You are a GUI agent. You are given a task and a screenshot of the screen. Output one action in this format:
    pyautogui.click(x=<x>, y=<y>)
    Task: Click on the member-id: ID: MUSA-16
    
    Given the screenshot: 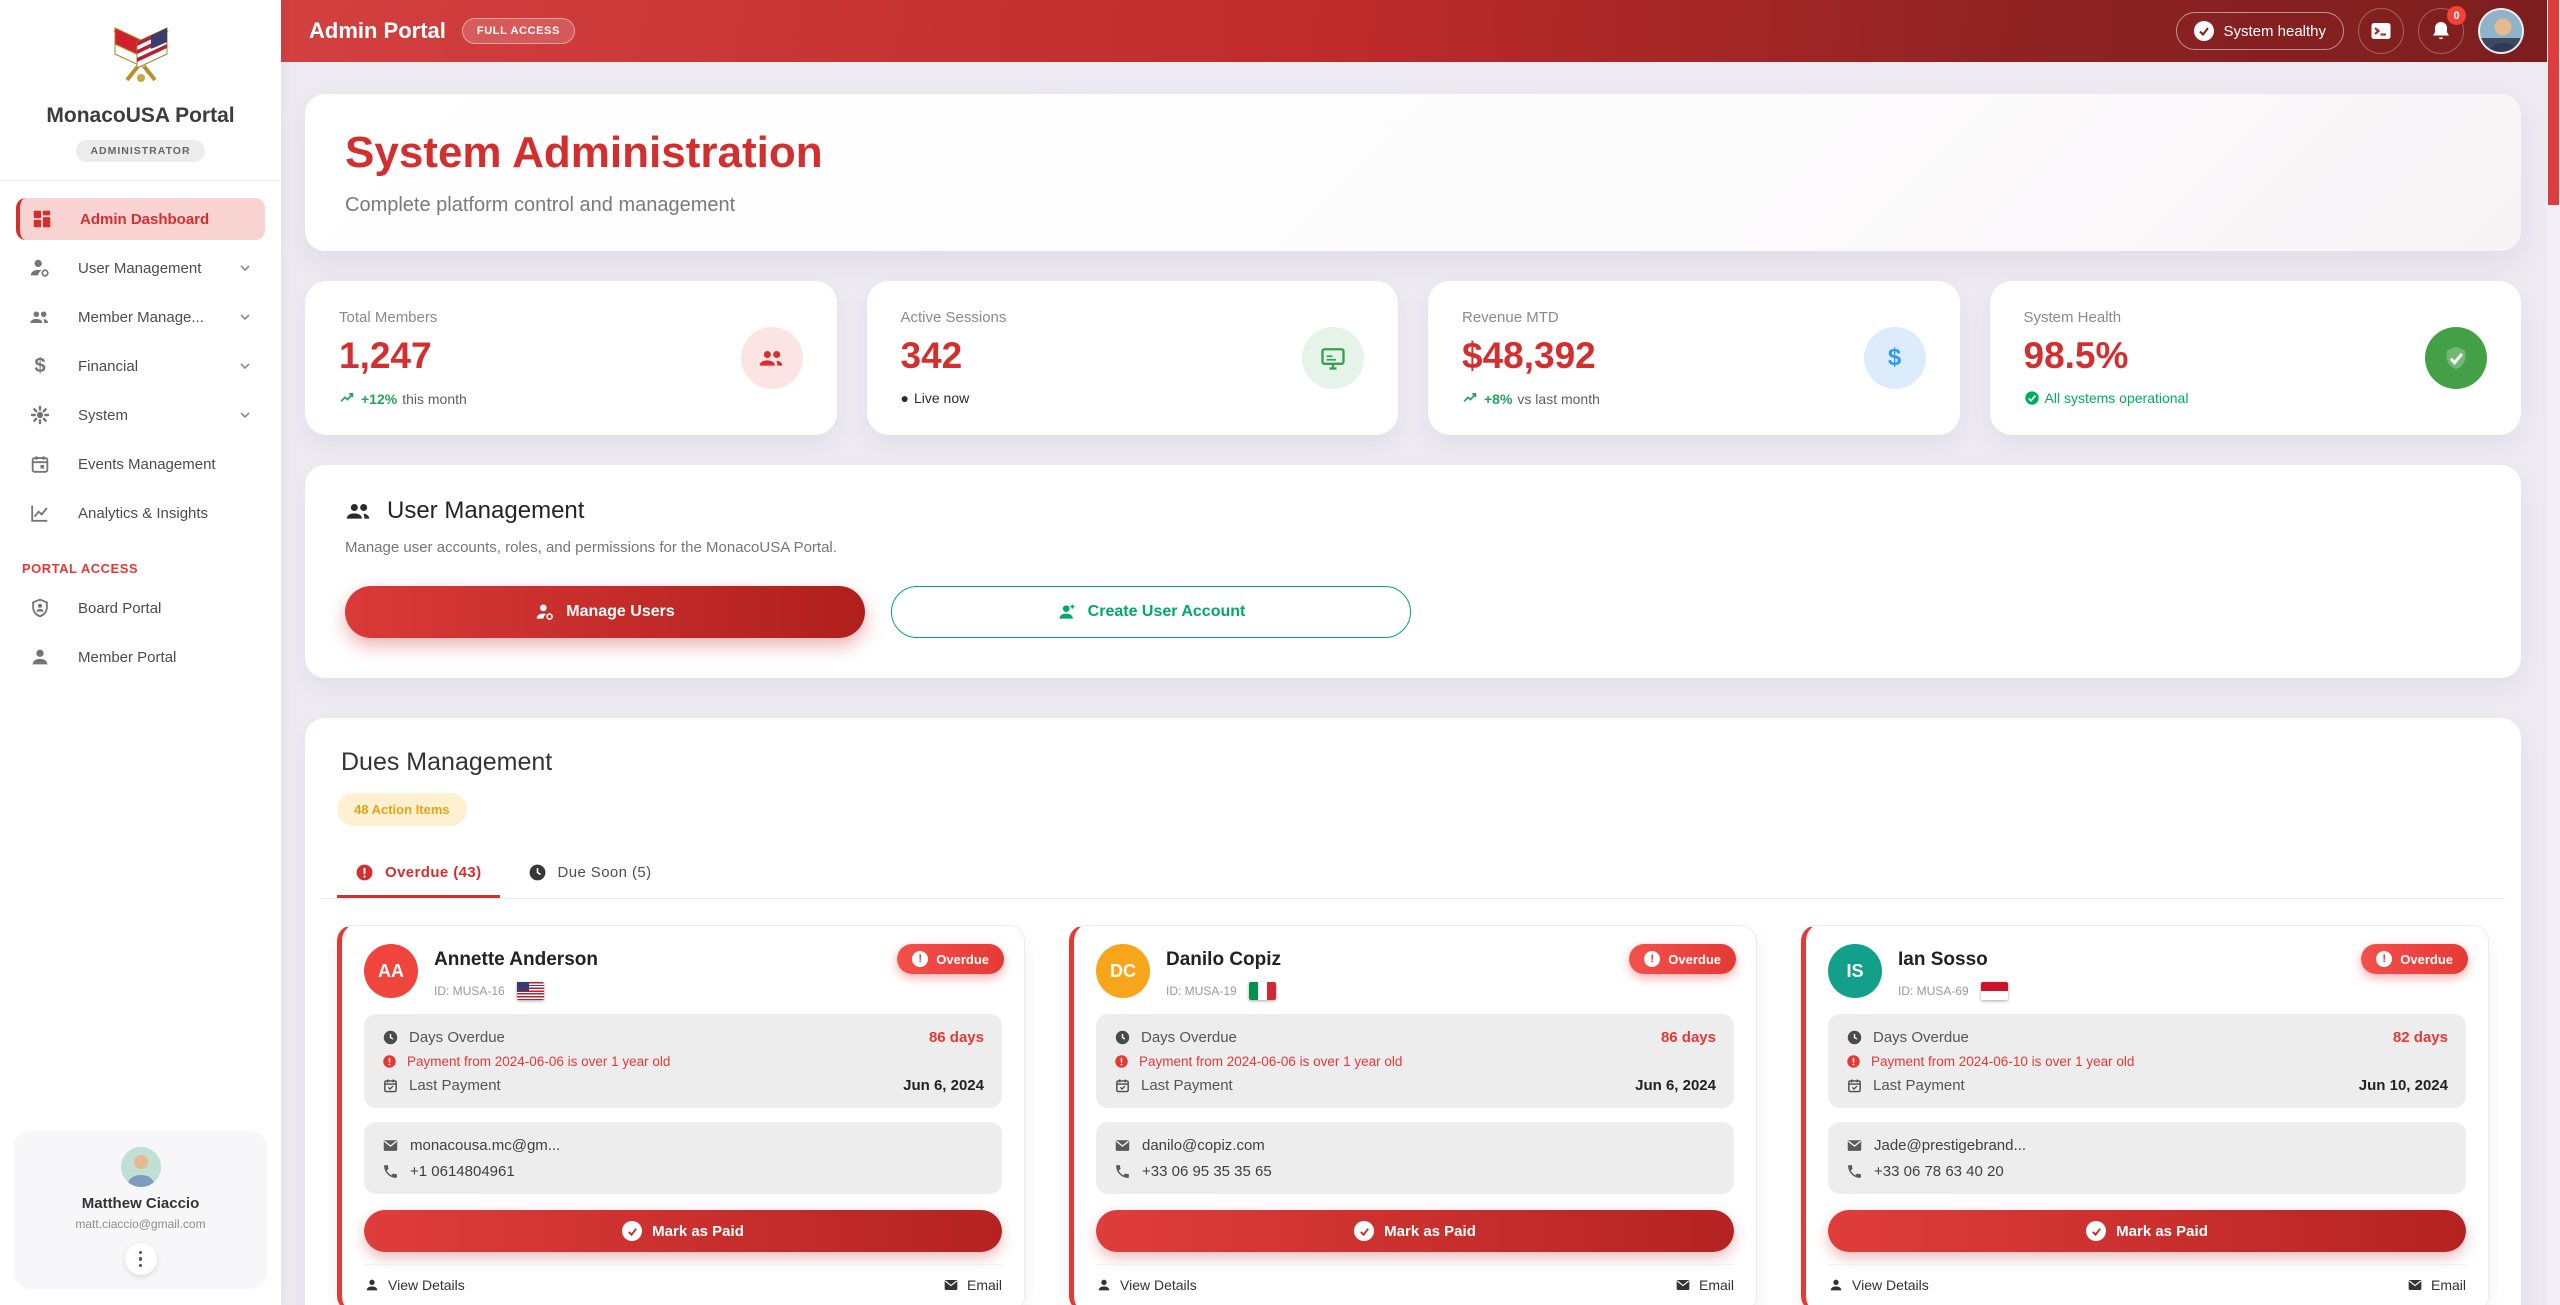 What is the action you would take?
    pyautogui.click(x=469, y=991)
    